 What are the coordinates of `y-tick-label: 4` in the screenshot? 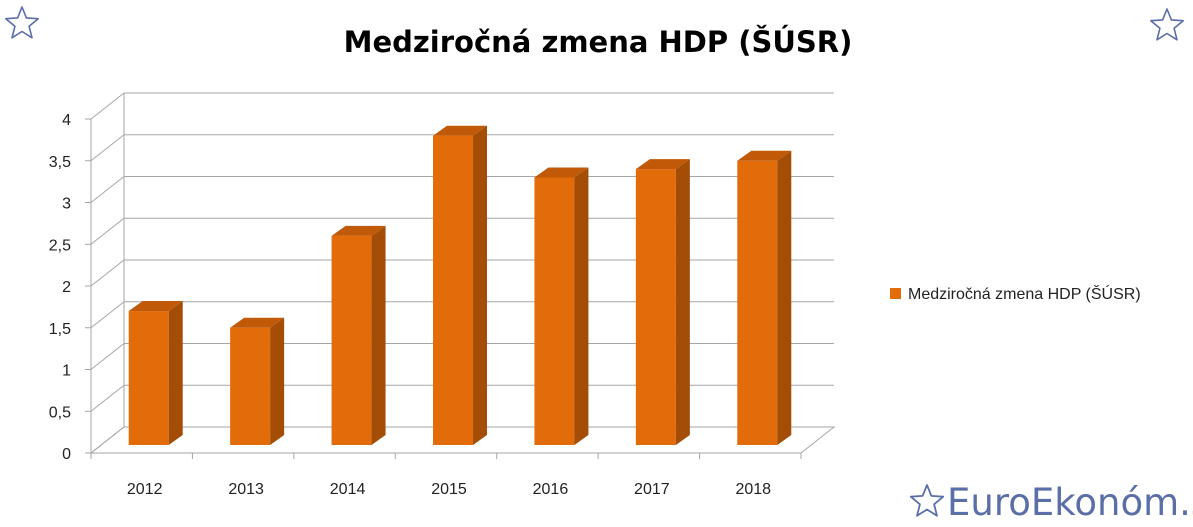 It's located at (66, 120).